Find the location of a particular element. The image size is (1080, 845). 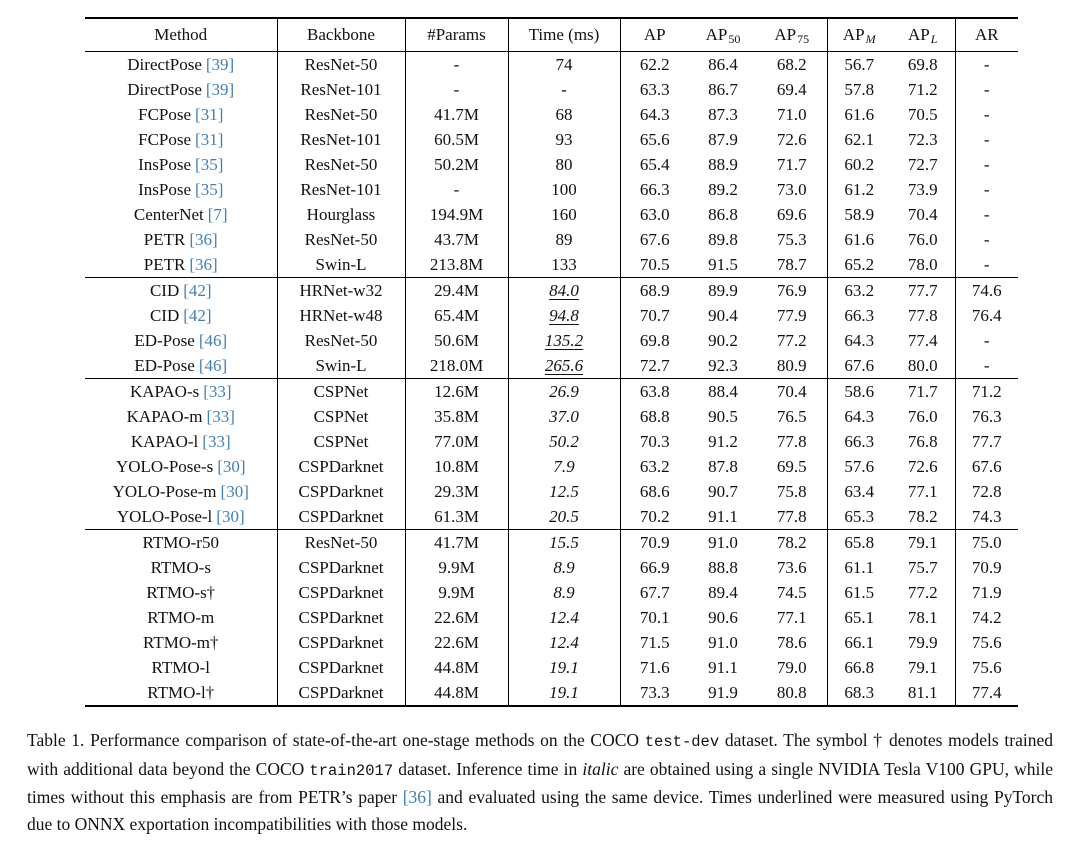

cell-method: RTMO-s† is located at coordinates (181, 592).